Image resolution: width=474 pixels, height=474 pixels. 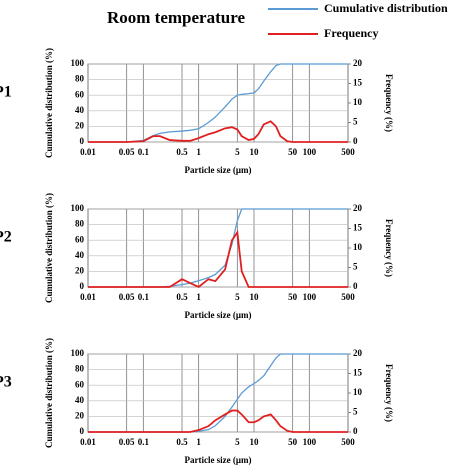 What do you see at coordinates (6, 92) in the screenshot?
I see `panel-label: P1` at bounding box center [6, 92].